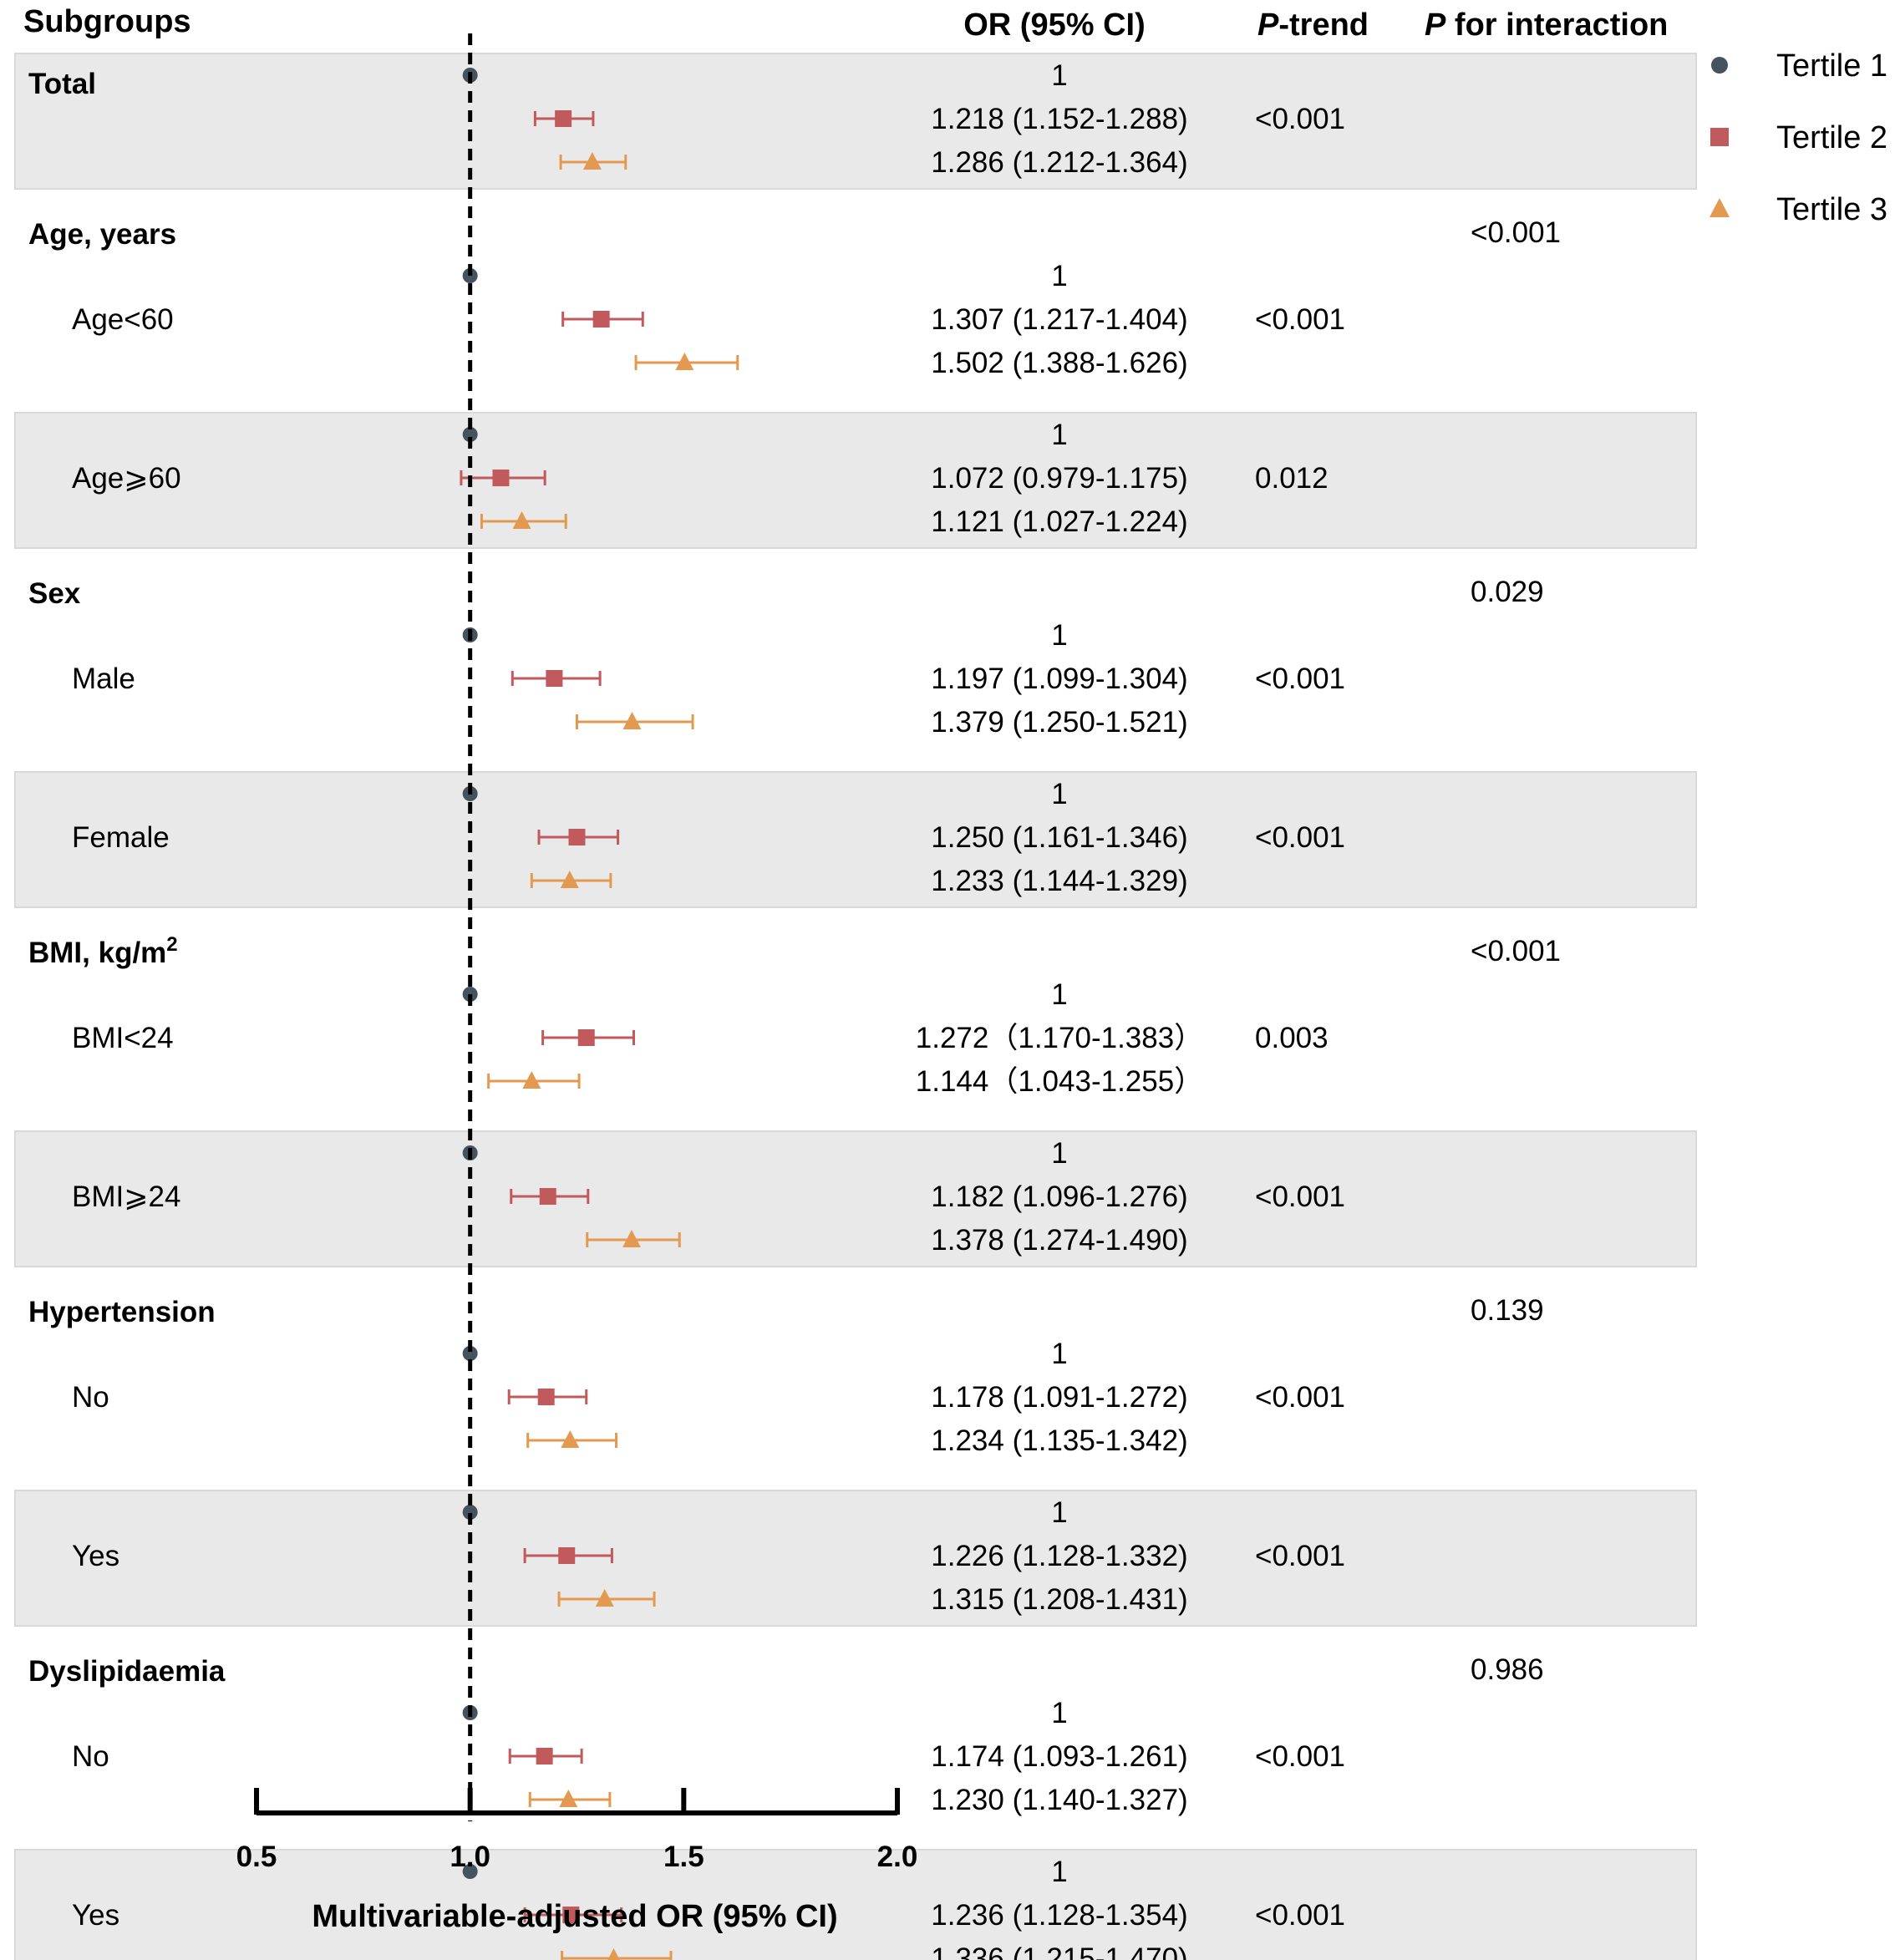 The image size is (1900, 1960). I want to click on p-interaction-value: 0.139, so click(1508, 1310).